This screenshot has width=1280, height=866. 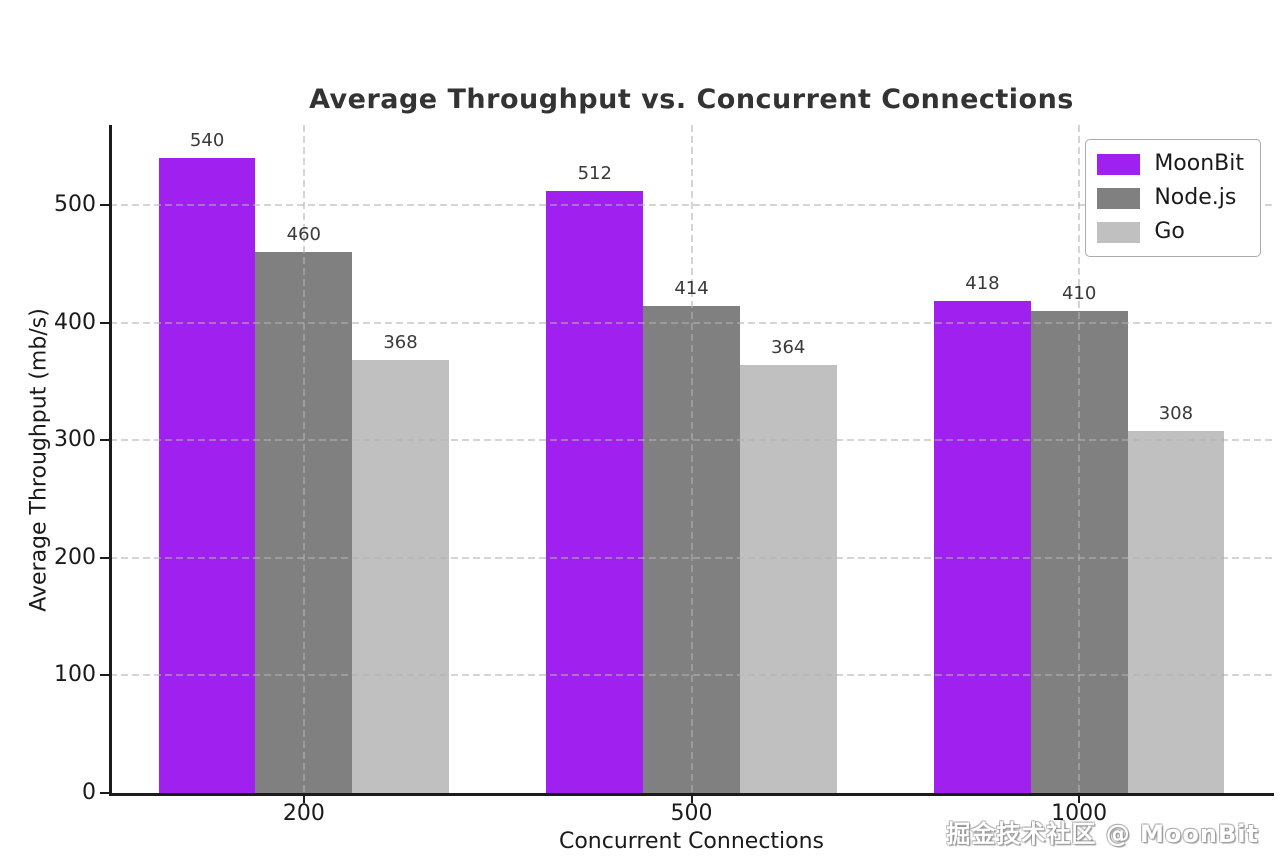 I want to click on bar-value-label: 414, so click(x=691, y=289).